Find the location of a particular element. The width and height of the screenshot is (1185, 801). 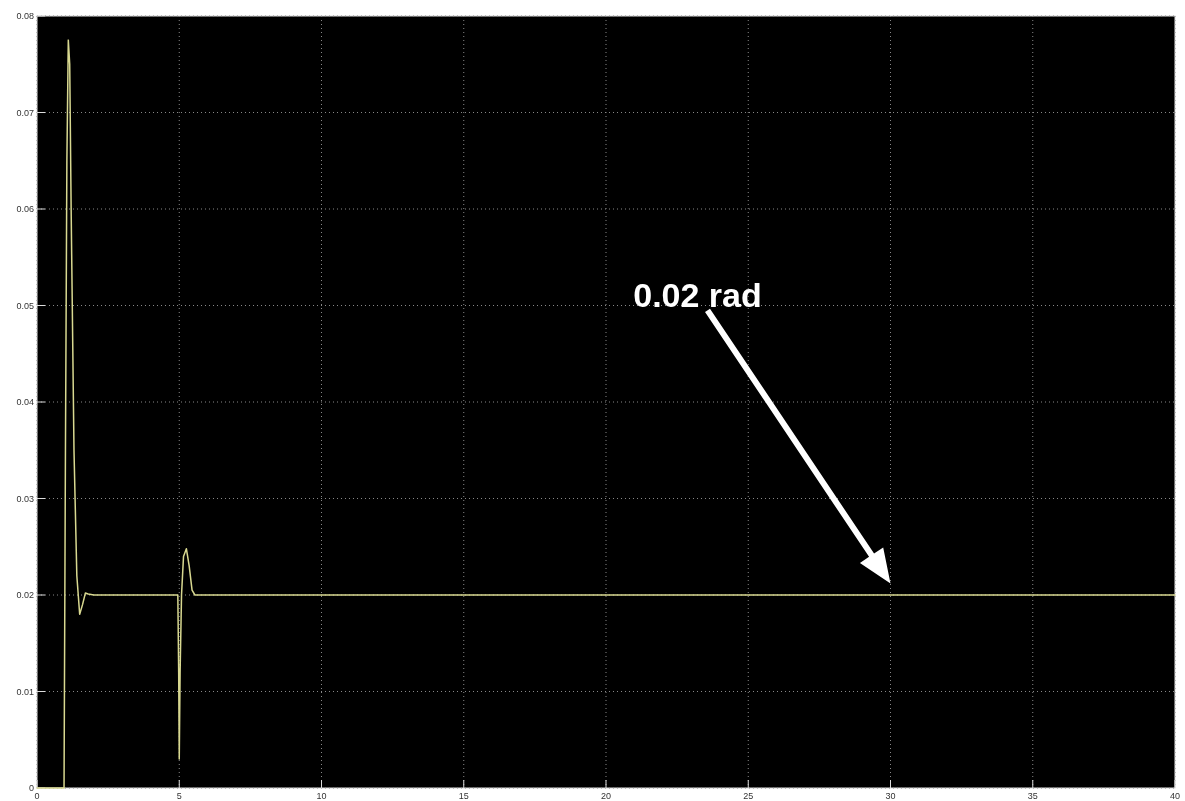

y-tick-label: 0.08 is located at coordinates (25, 16).